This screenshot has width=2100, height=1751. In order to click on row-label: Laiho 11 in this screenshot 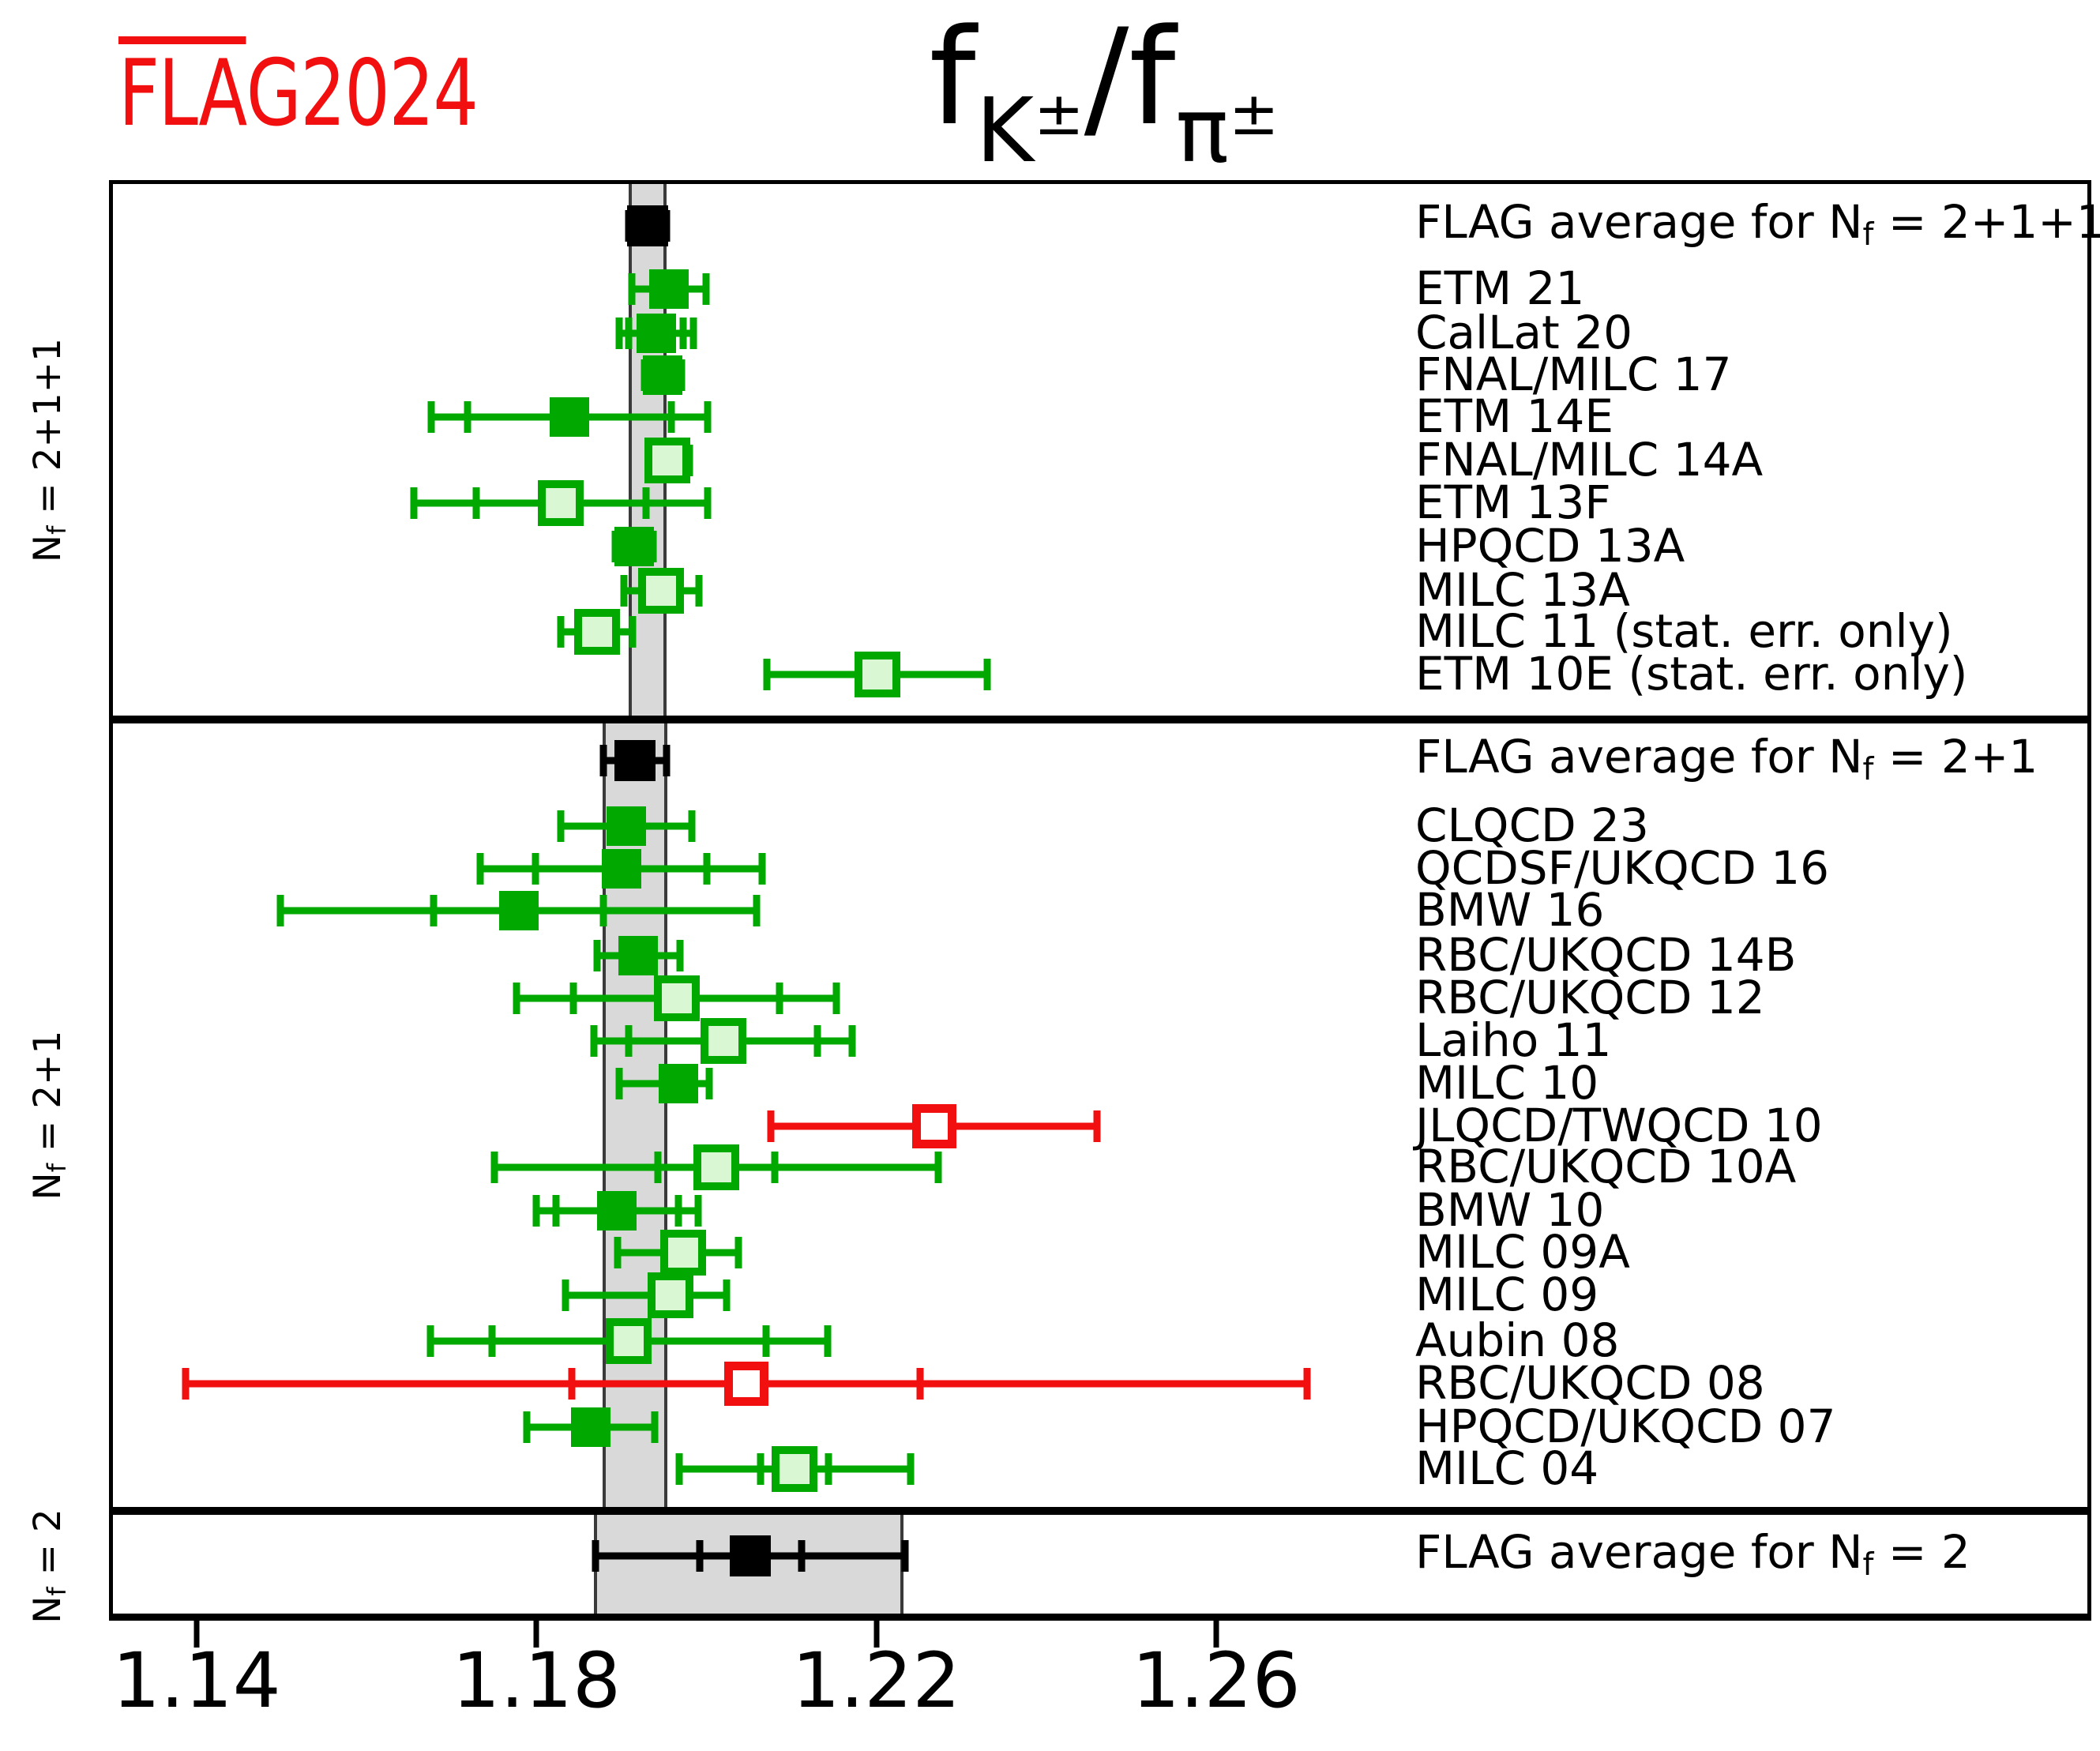, I will do `click(1513, 1040)`.